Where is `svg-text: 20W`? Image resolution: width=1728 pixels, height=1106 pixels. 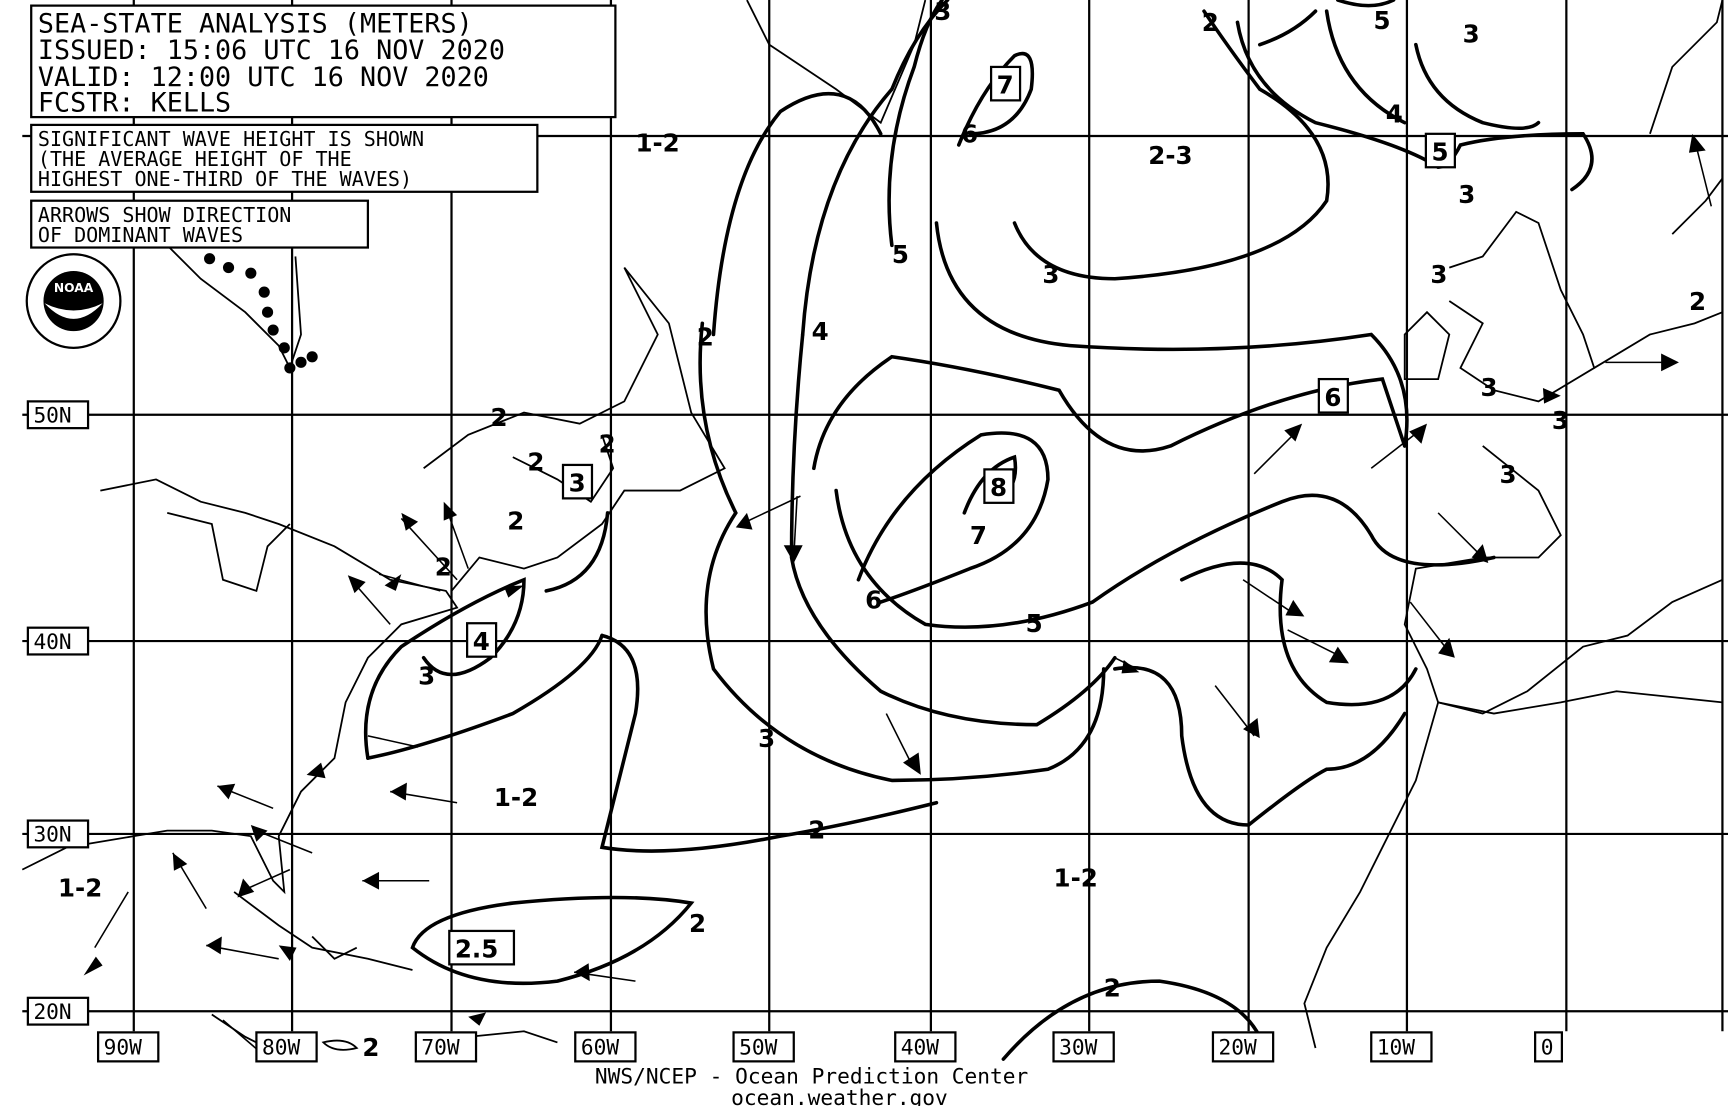
svg-text: 20W is located at coordinates (1238, 1047).